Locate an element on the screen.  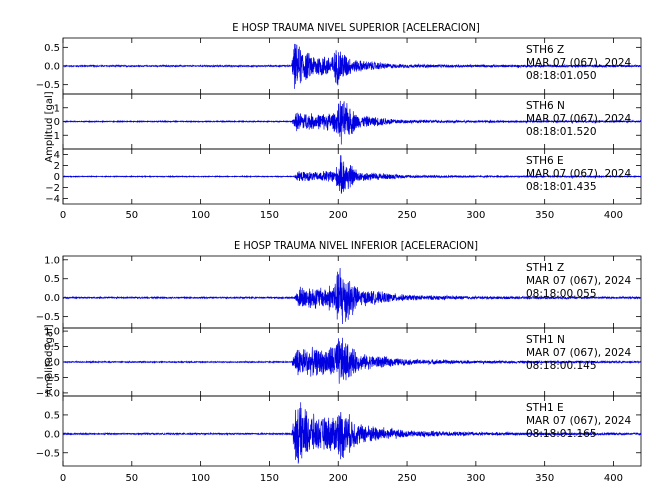
station-component-label: STH6 N is located at coordinates (545, 106).